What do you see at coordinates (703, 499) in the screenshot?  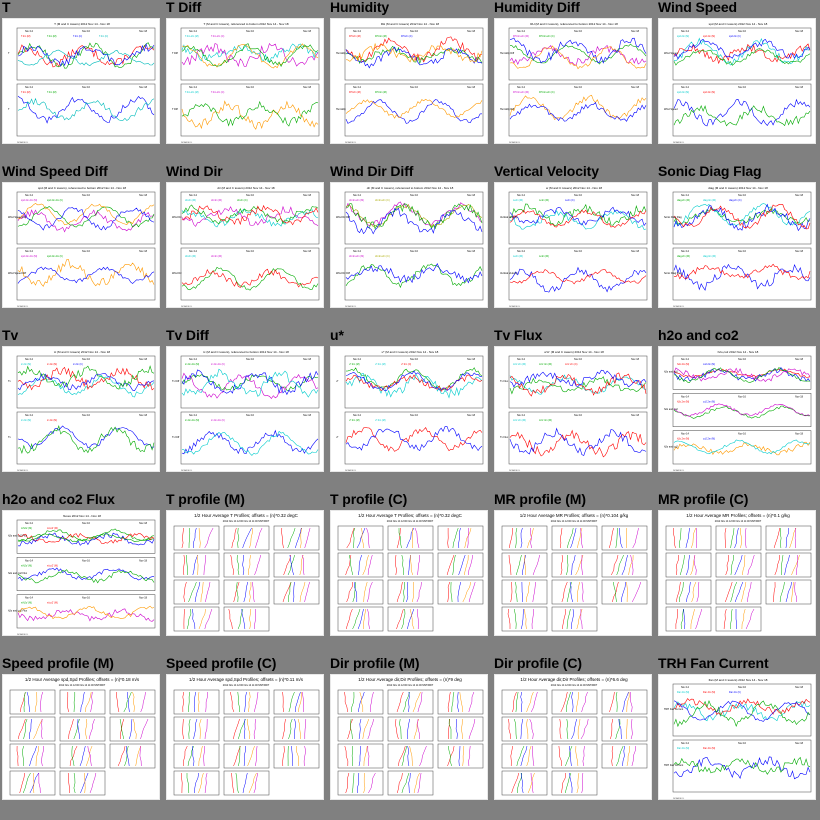 I see `tile-title: MR profile (C)` at bounding box center [703, 499].